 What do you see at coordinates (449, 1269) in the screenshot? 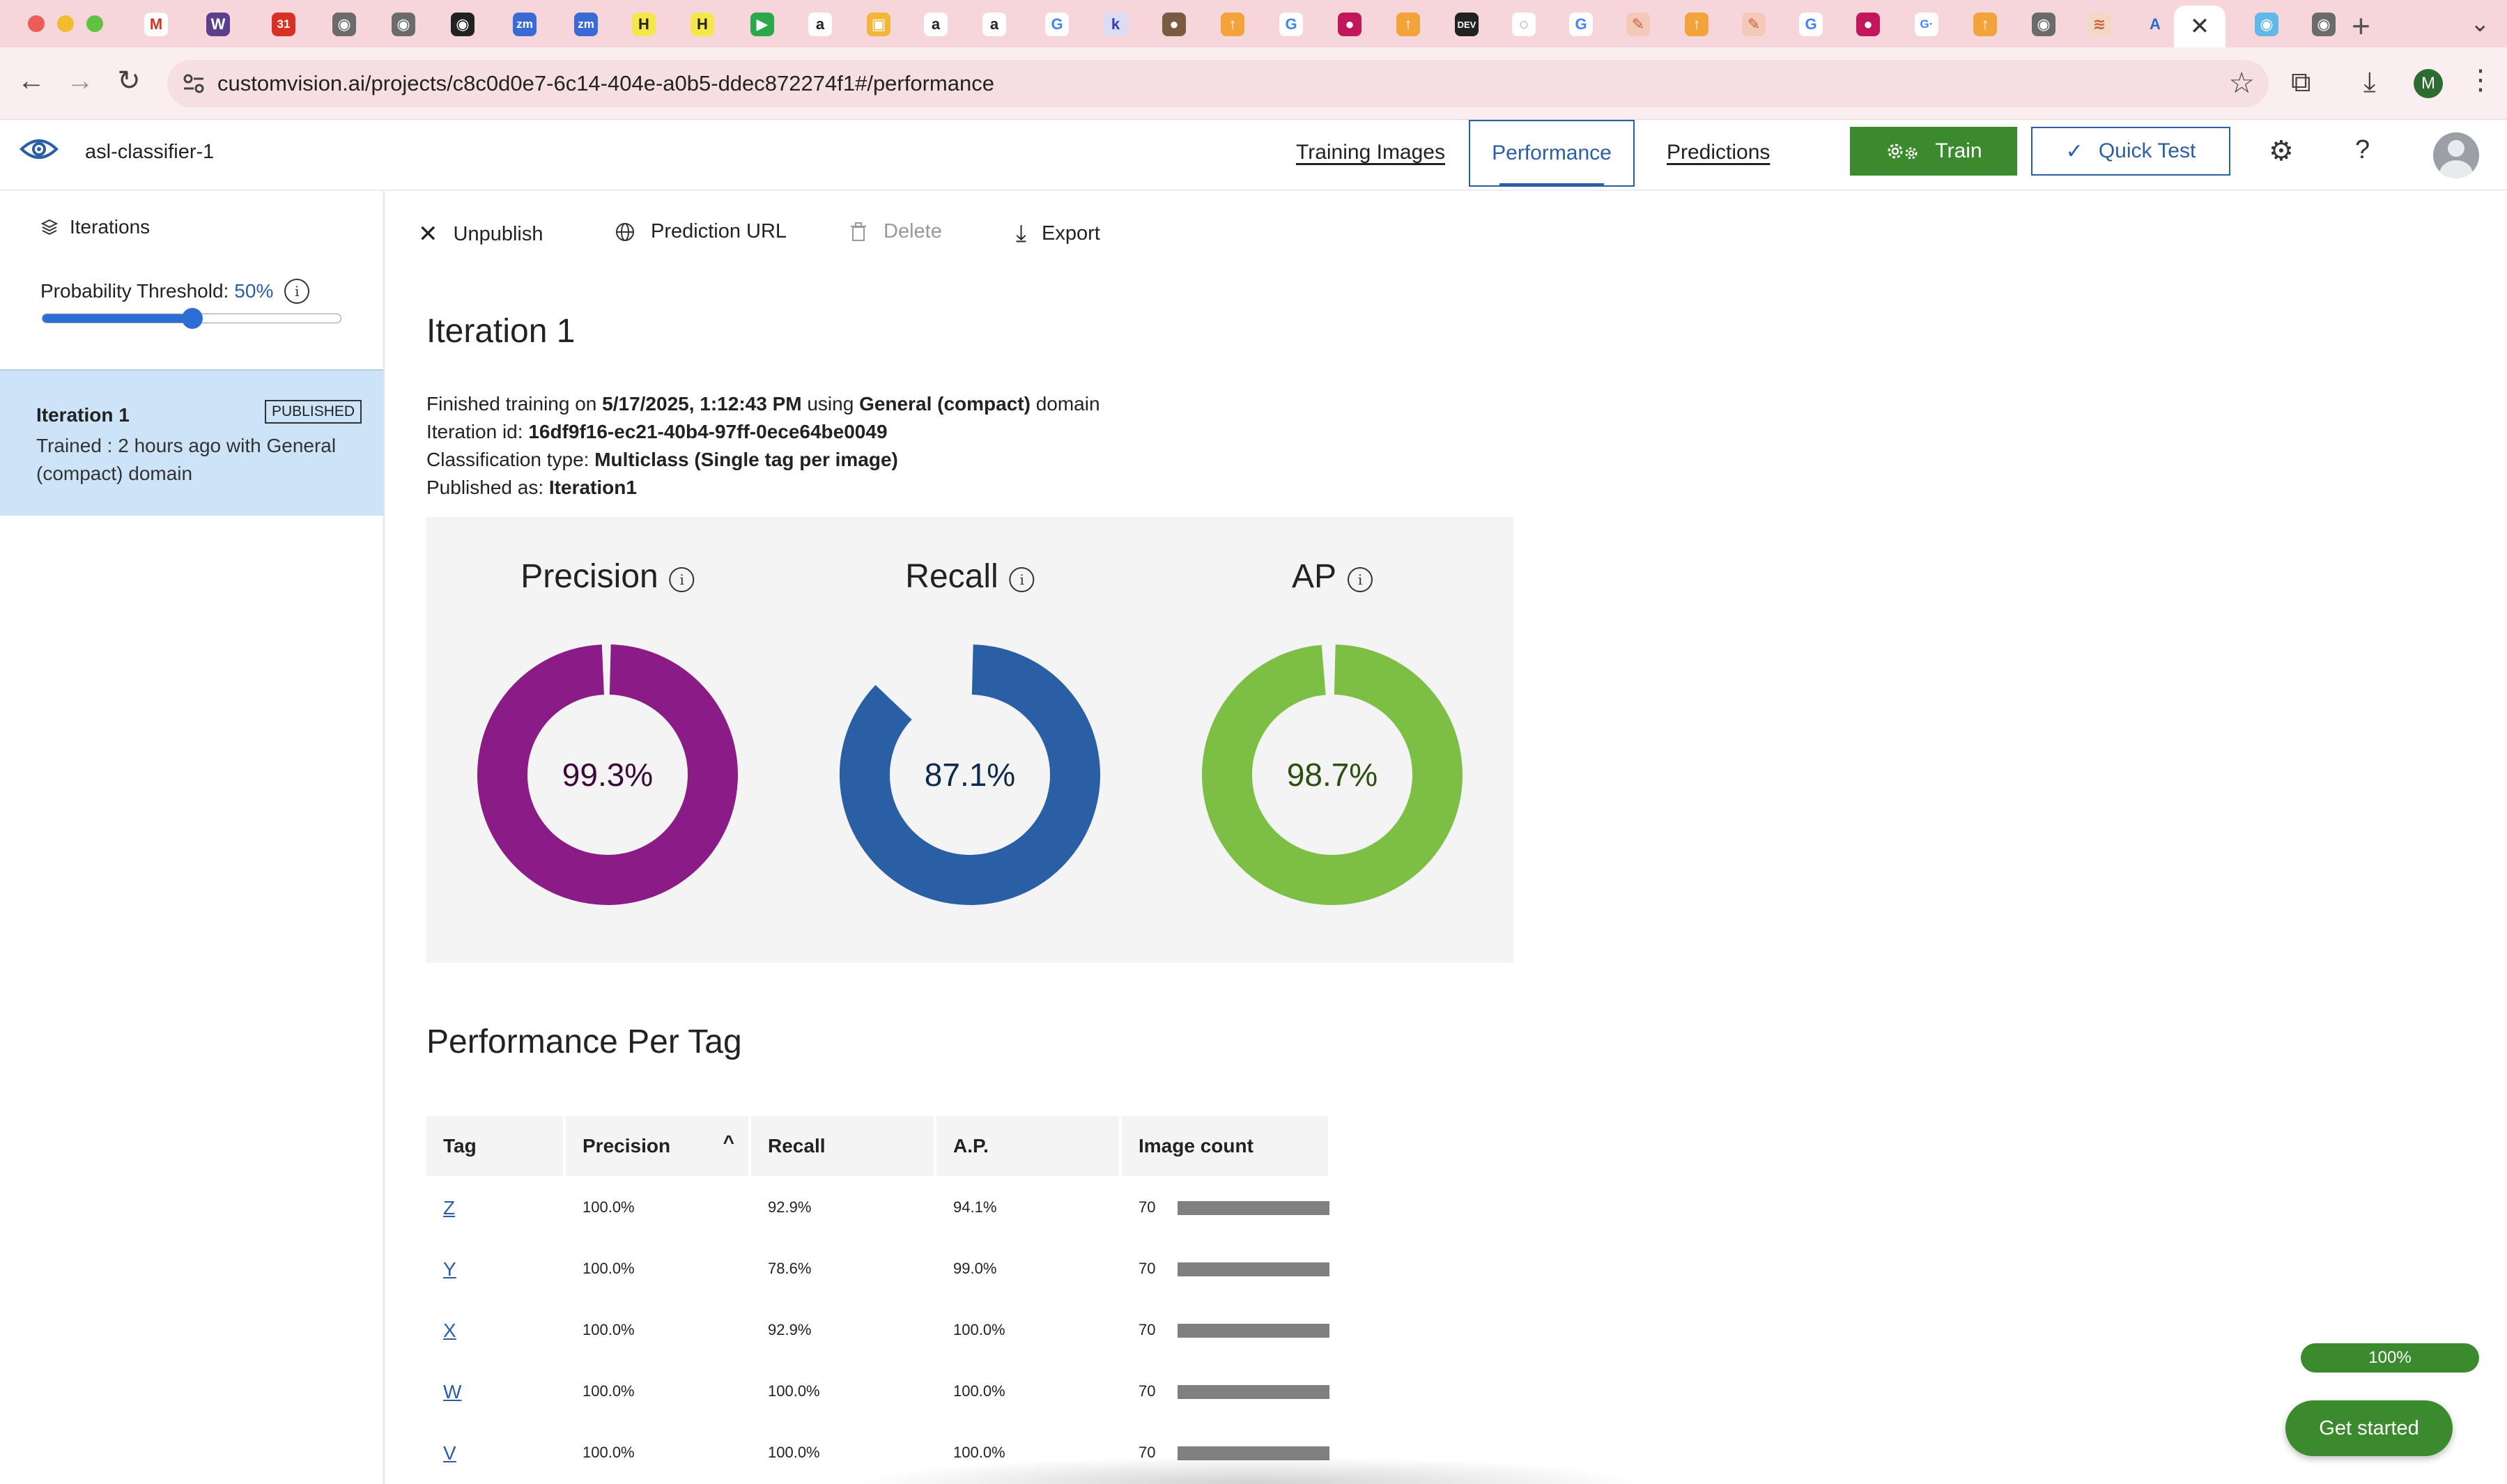
I see `tag-link: Y` at bounding box center [449, 1269].